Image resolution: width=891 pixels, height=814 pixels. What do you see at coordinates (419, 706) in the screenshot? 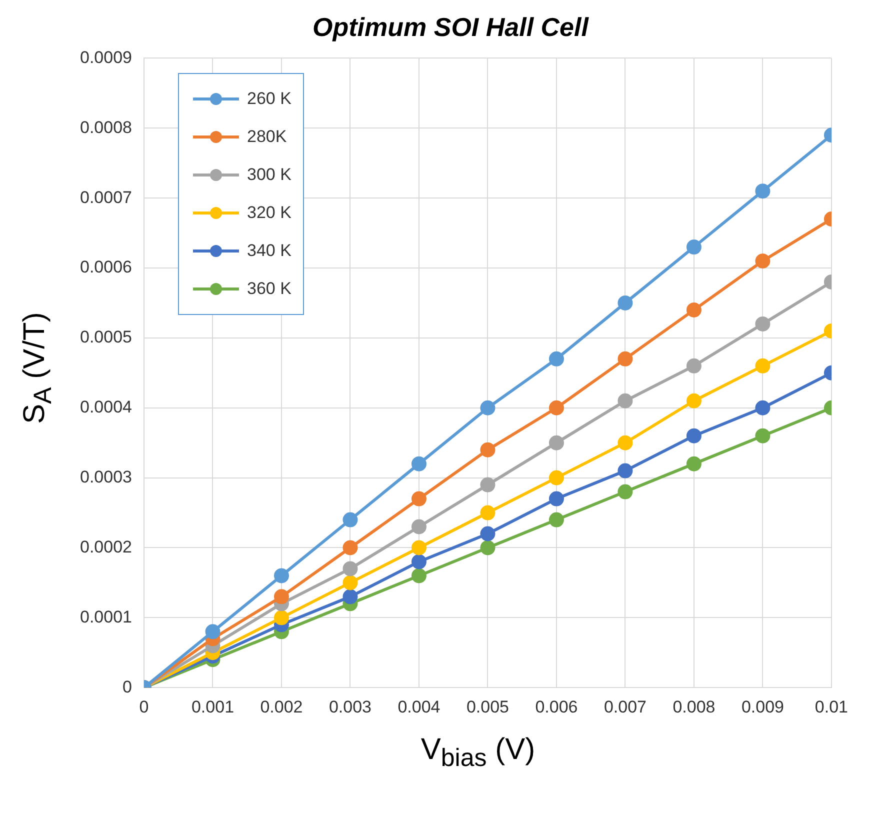
I see `x-tick-label: 0.004` at bounding box center [419, 706].